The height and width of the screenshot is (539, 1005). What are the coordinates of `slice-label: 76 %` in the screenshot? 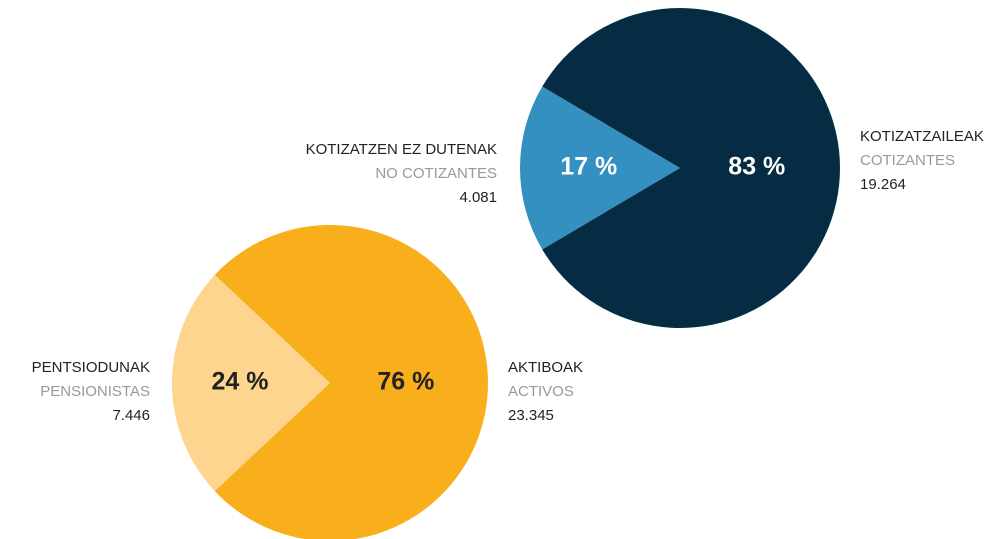 It's located at (405, 382).